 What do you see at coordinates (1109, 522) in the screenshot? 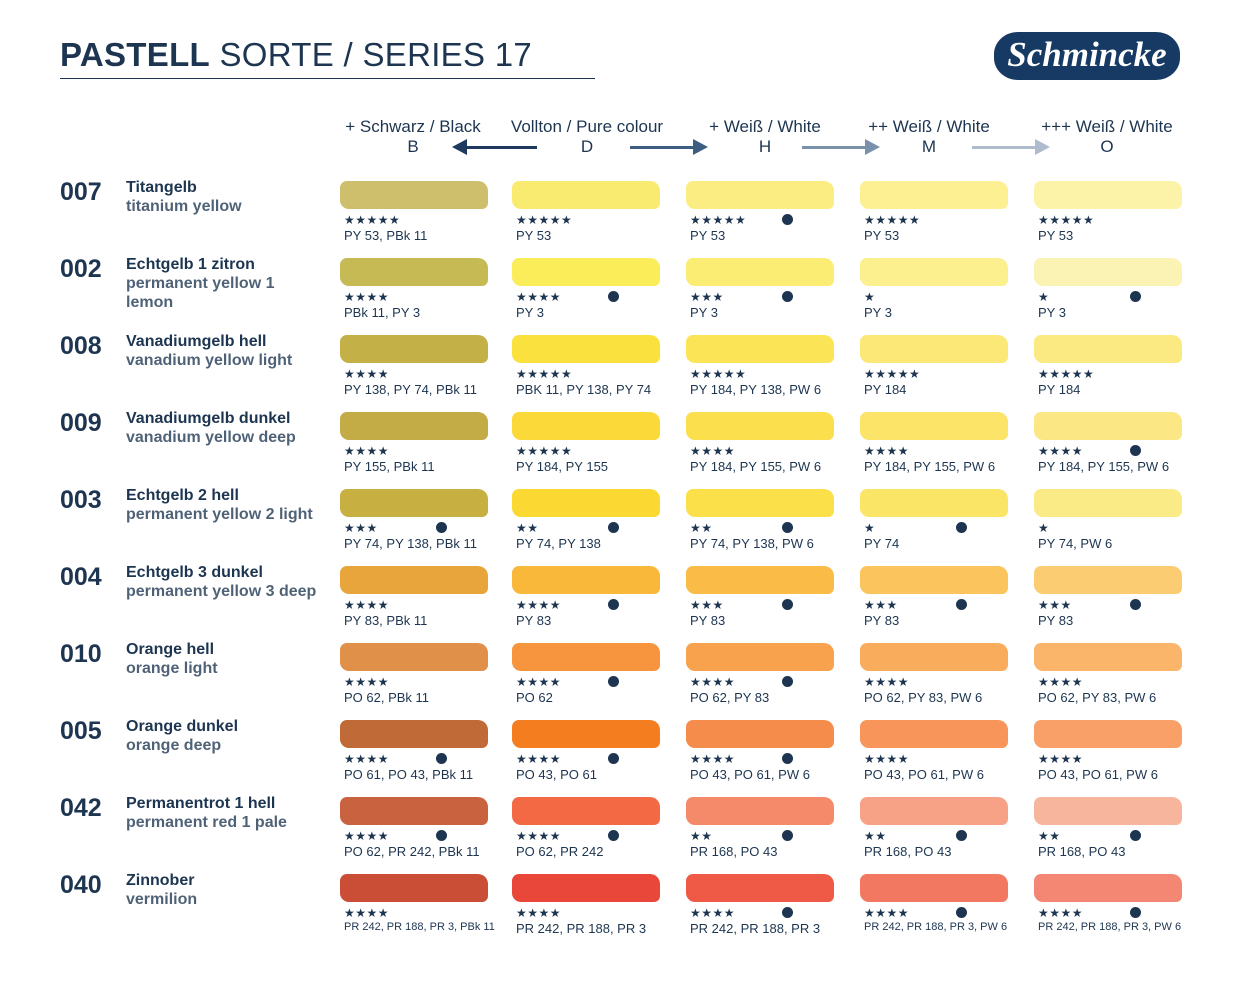
I see `color-swatch-cell: ★ PY 74, PW 6` at bounding box center [1109, 522].